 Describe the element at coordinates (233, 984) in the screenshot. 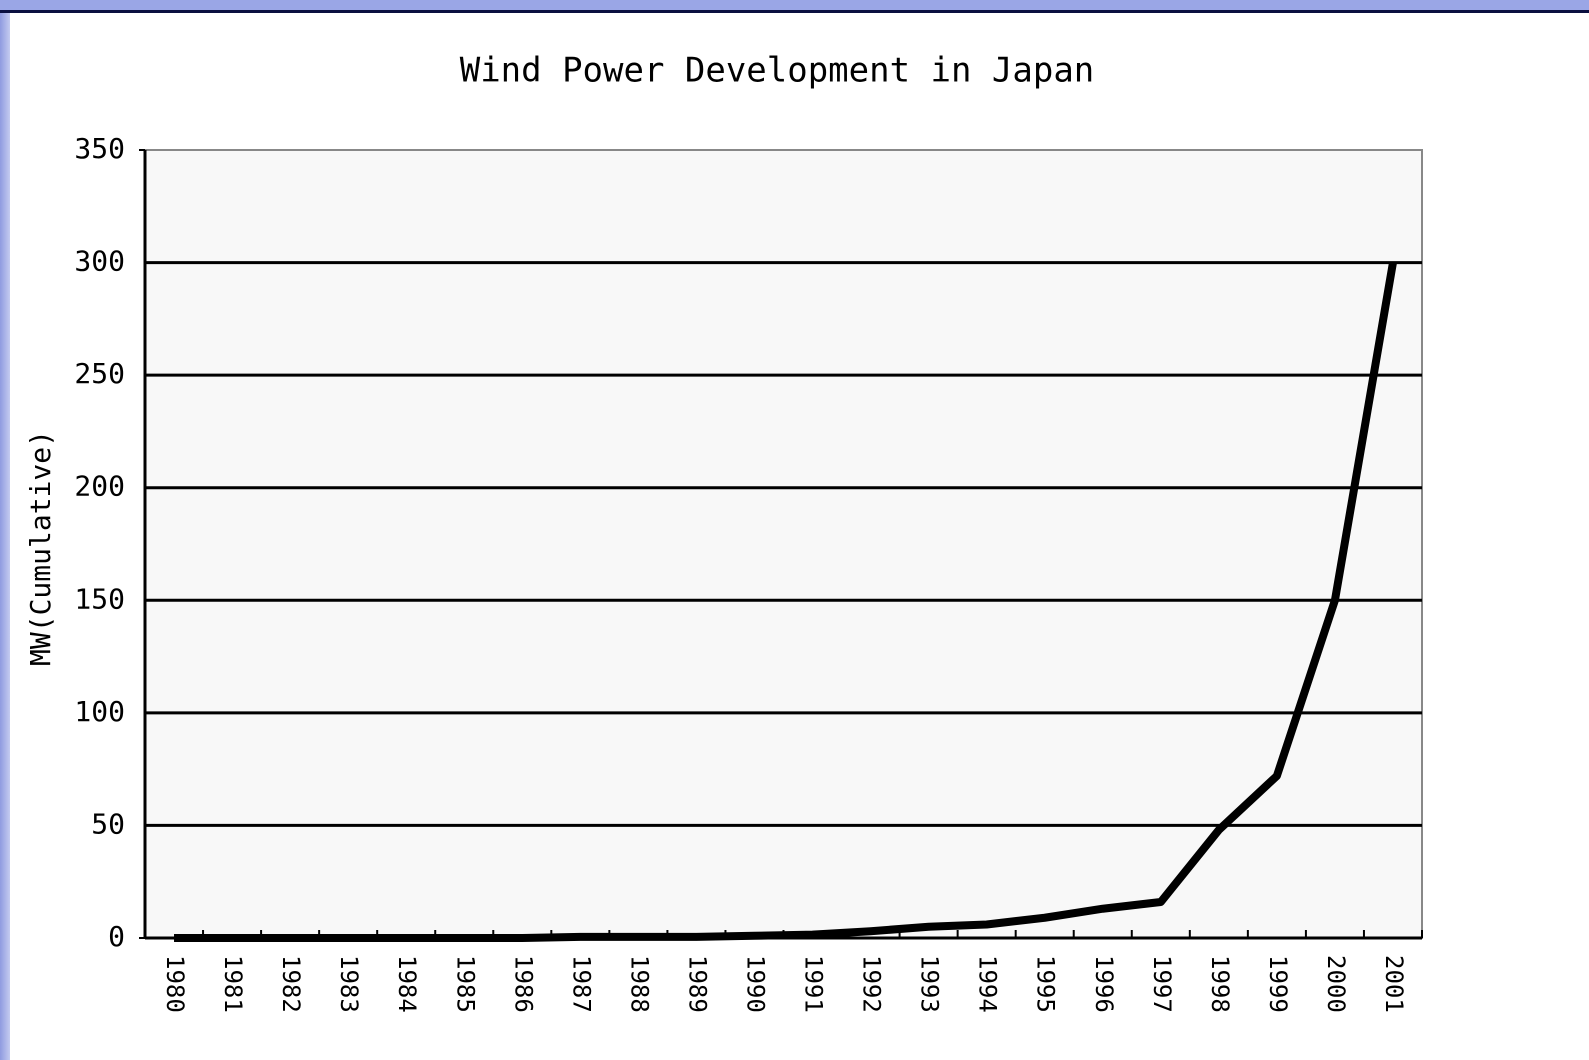

I see `x-tick-label: 1981` at that location.